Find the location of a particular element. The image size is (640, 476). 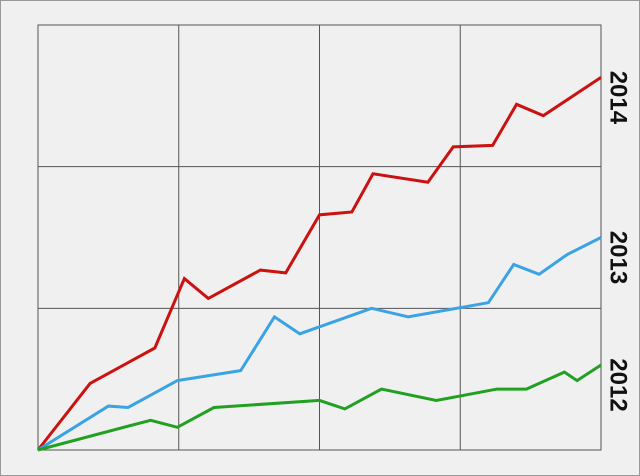

series-label: 2014 is located at coordinates (618, 98).